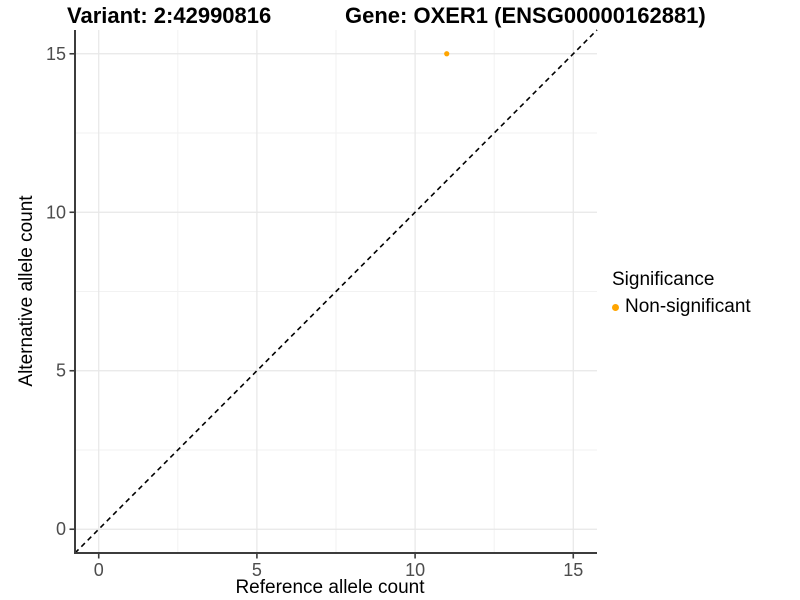  I want to click on data-point, so click(447, 54).